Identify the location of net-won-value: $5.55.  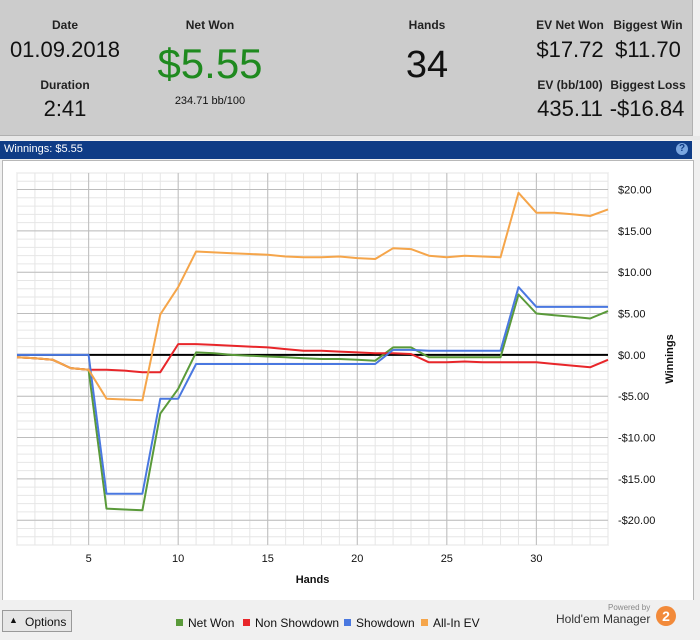
(210, 63).